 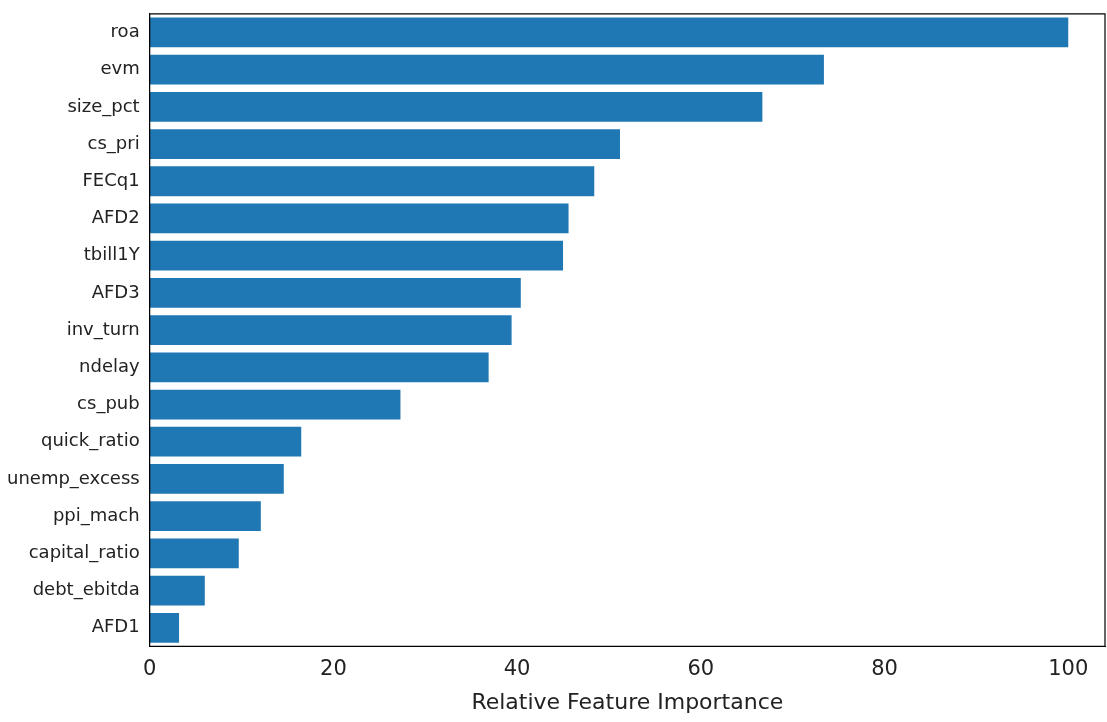 I want to click on x-axis-title: Relative Feature Importance, so click(x=627, y=701).